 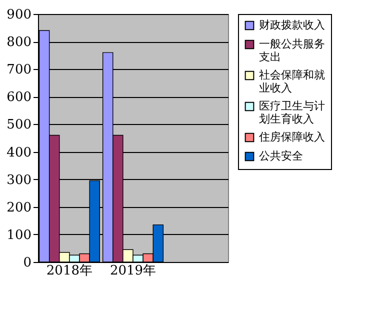 What do you see at coordinates (19, 125) in the screenshot?
I see `y-tick-label: 500` at bounding box center [19, 125].